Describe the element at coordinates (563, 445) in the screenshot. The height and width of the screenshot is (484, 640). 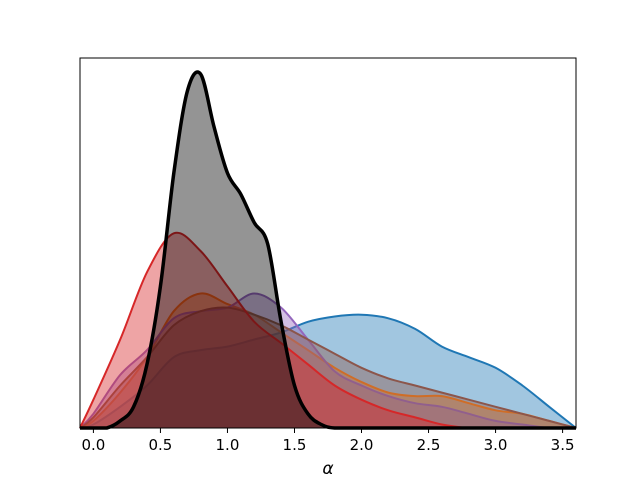
I see `x-tick-label: 3.5` at that location.